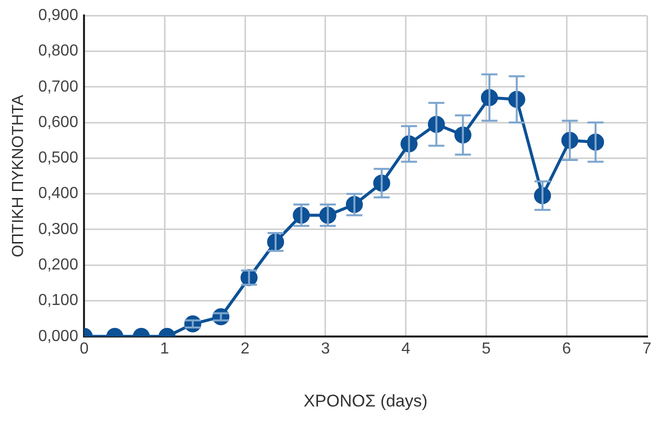 This screenshot has height=421, width=657. What do you see at coordinates (84, 349) in the screenshot?
I see `x-tick-label: 0` at bounding box center [84, 349].